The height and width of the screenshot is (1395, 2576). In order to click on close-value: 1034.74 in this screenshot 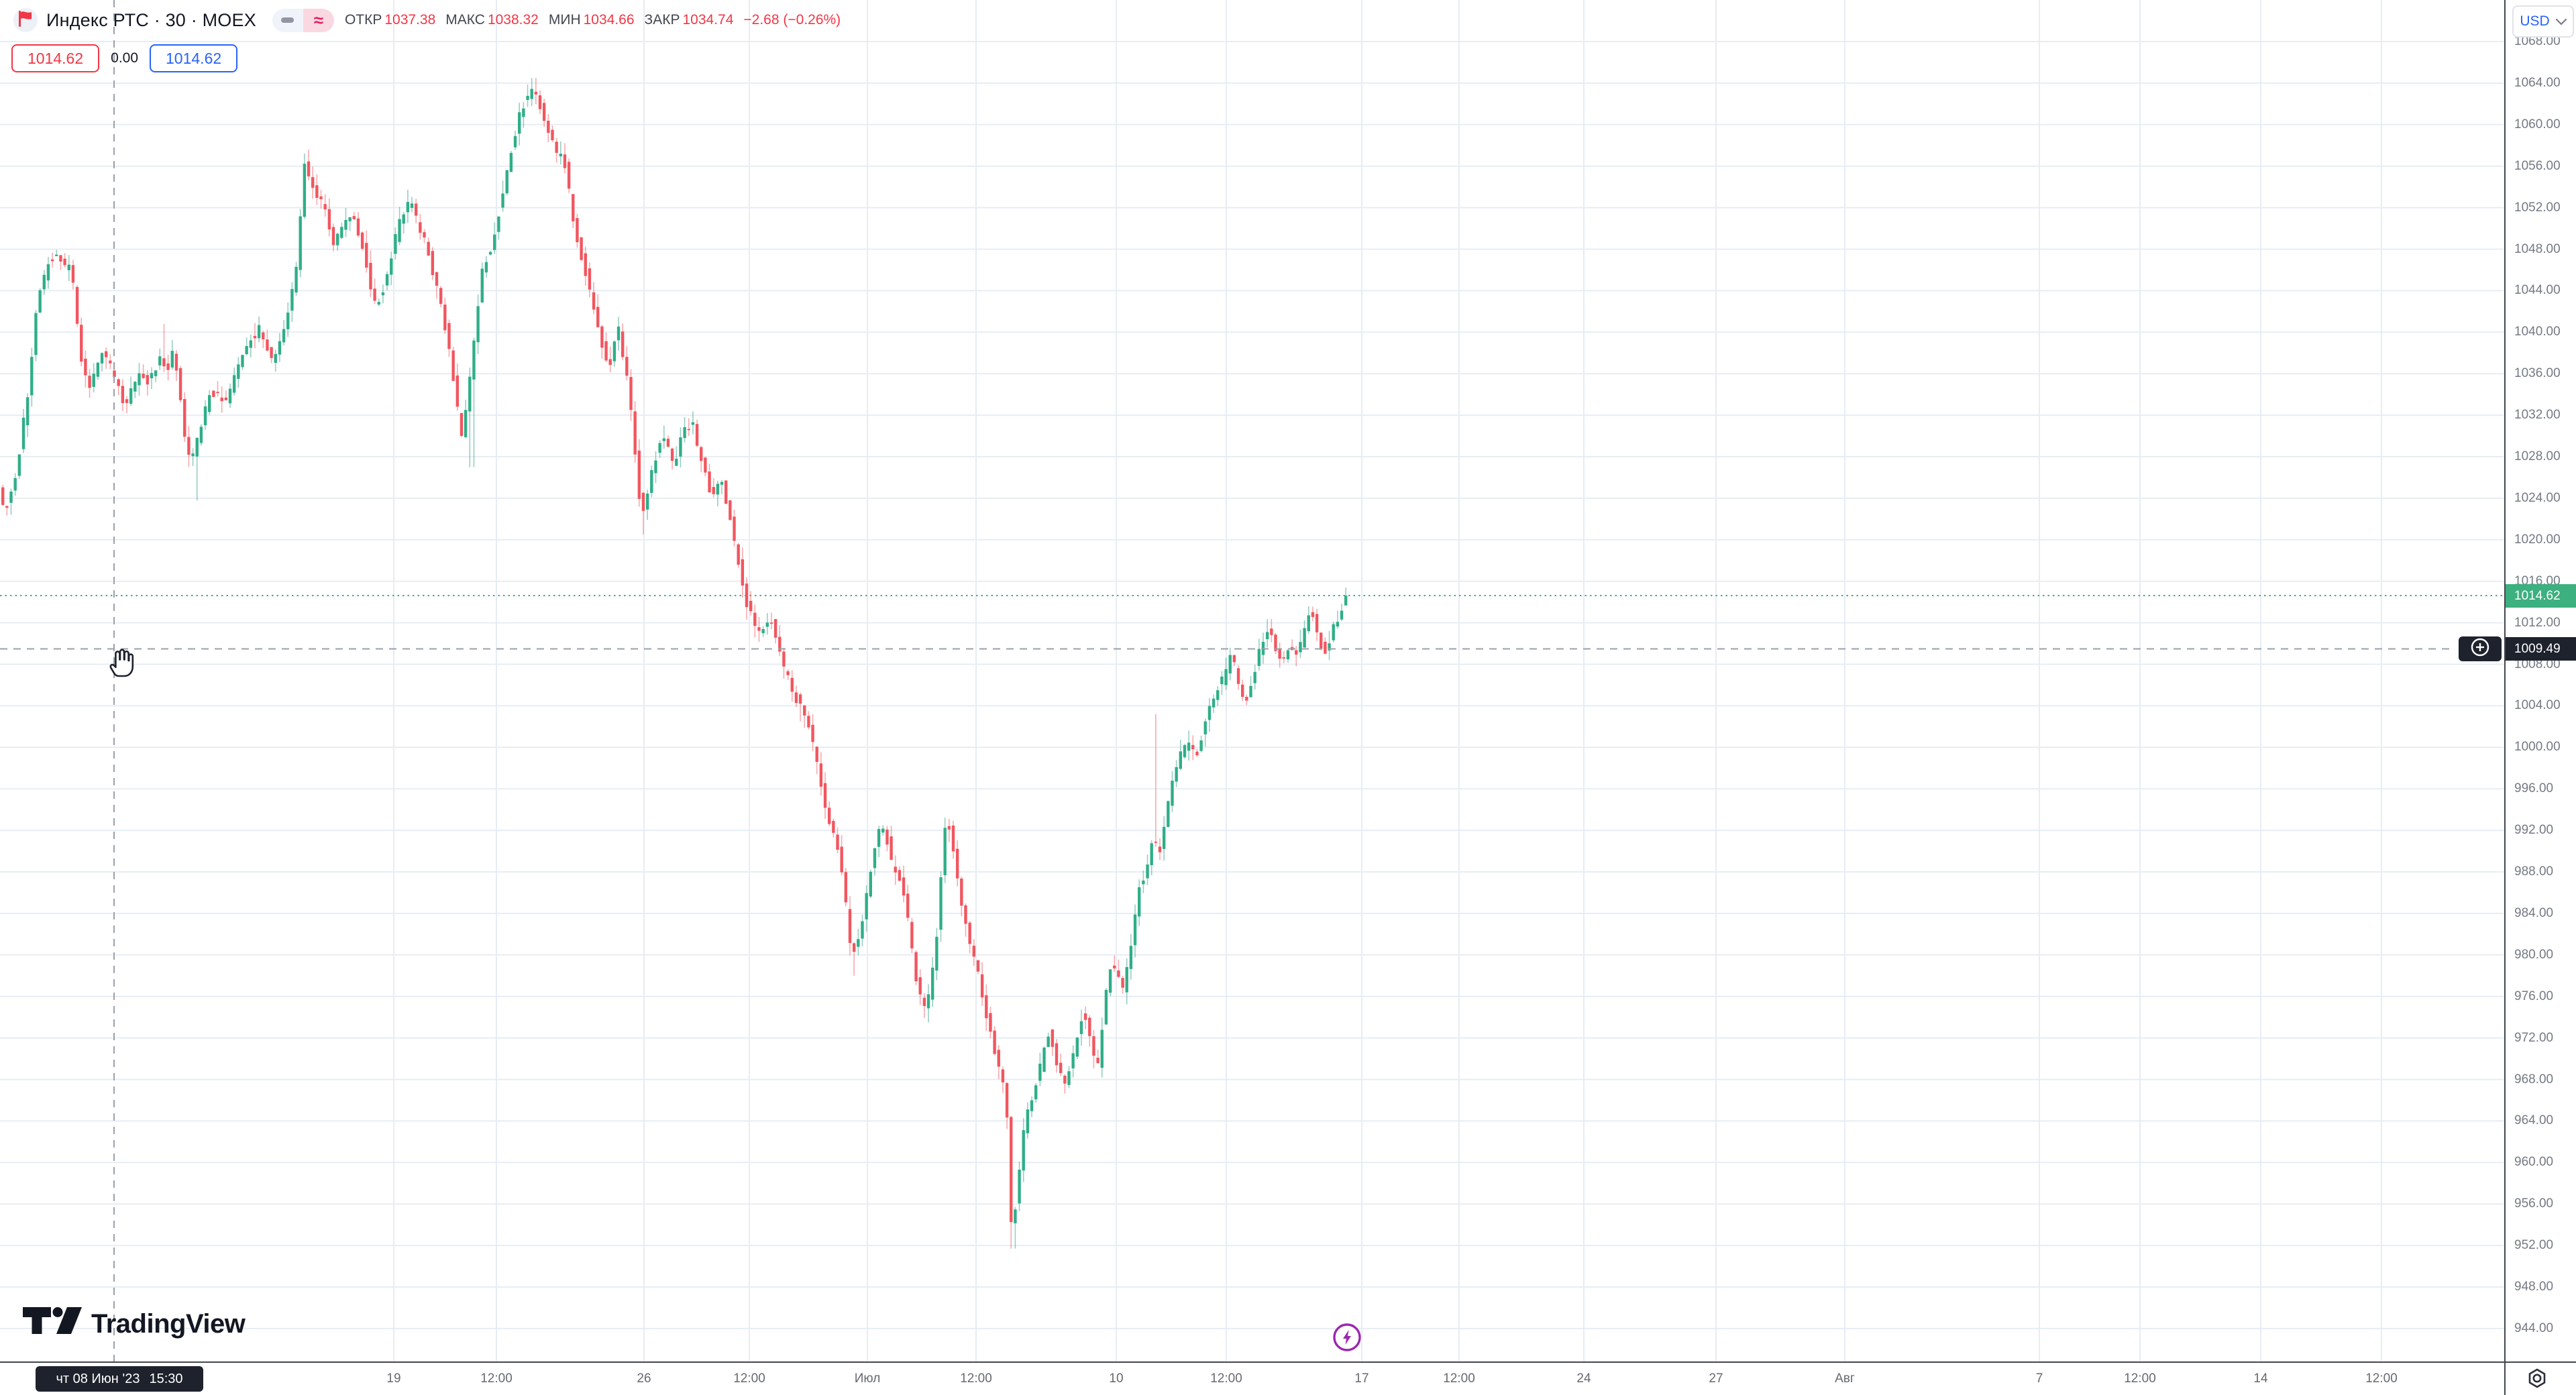, I will do `click(708, 19)`.